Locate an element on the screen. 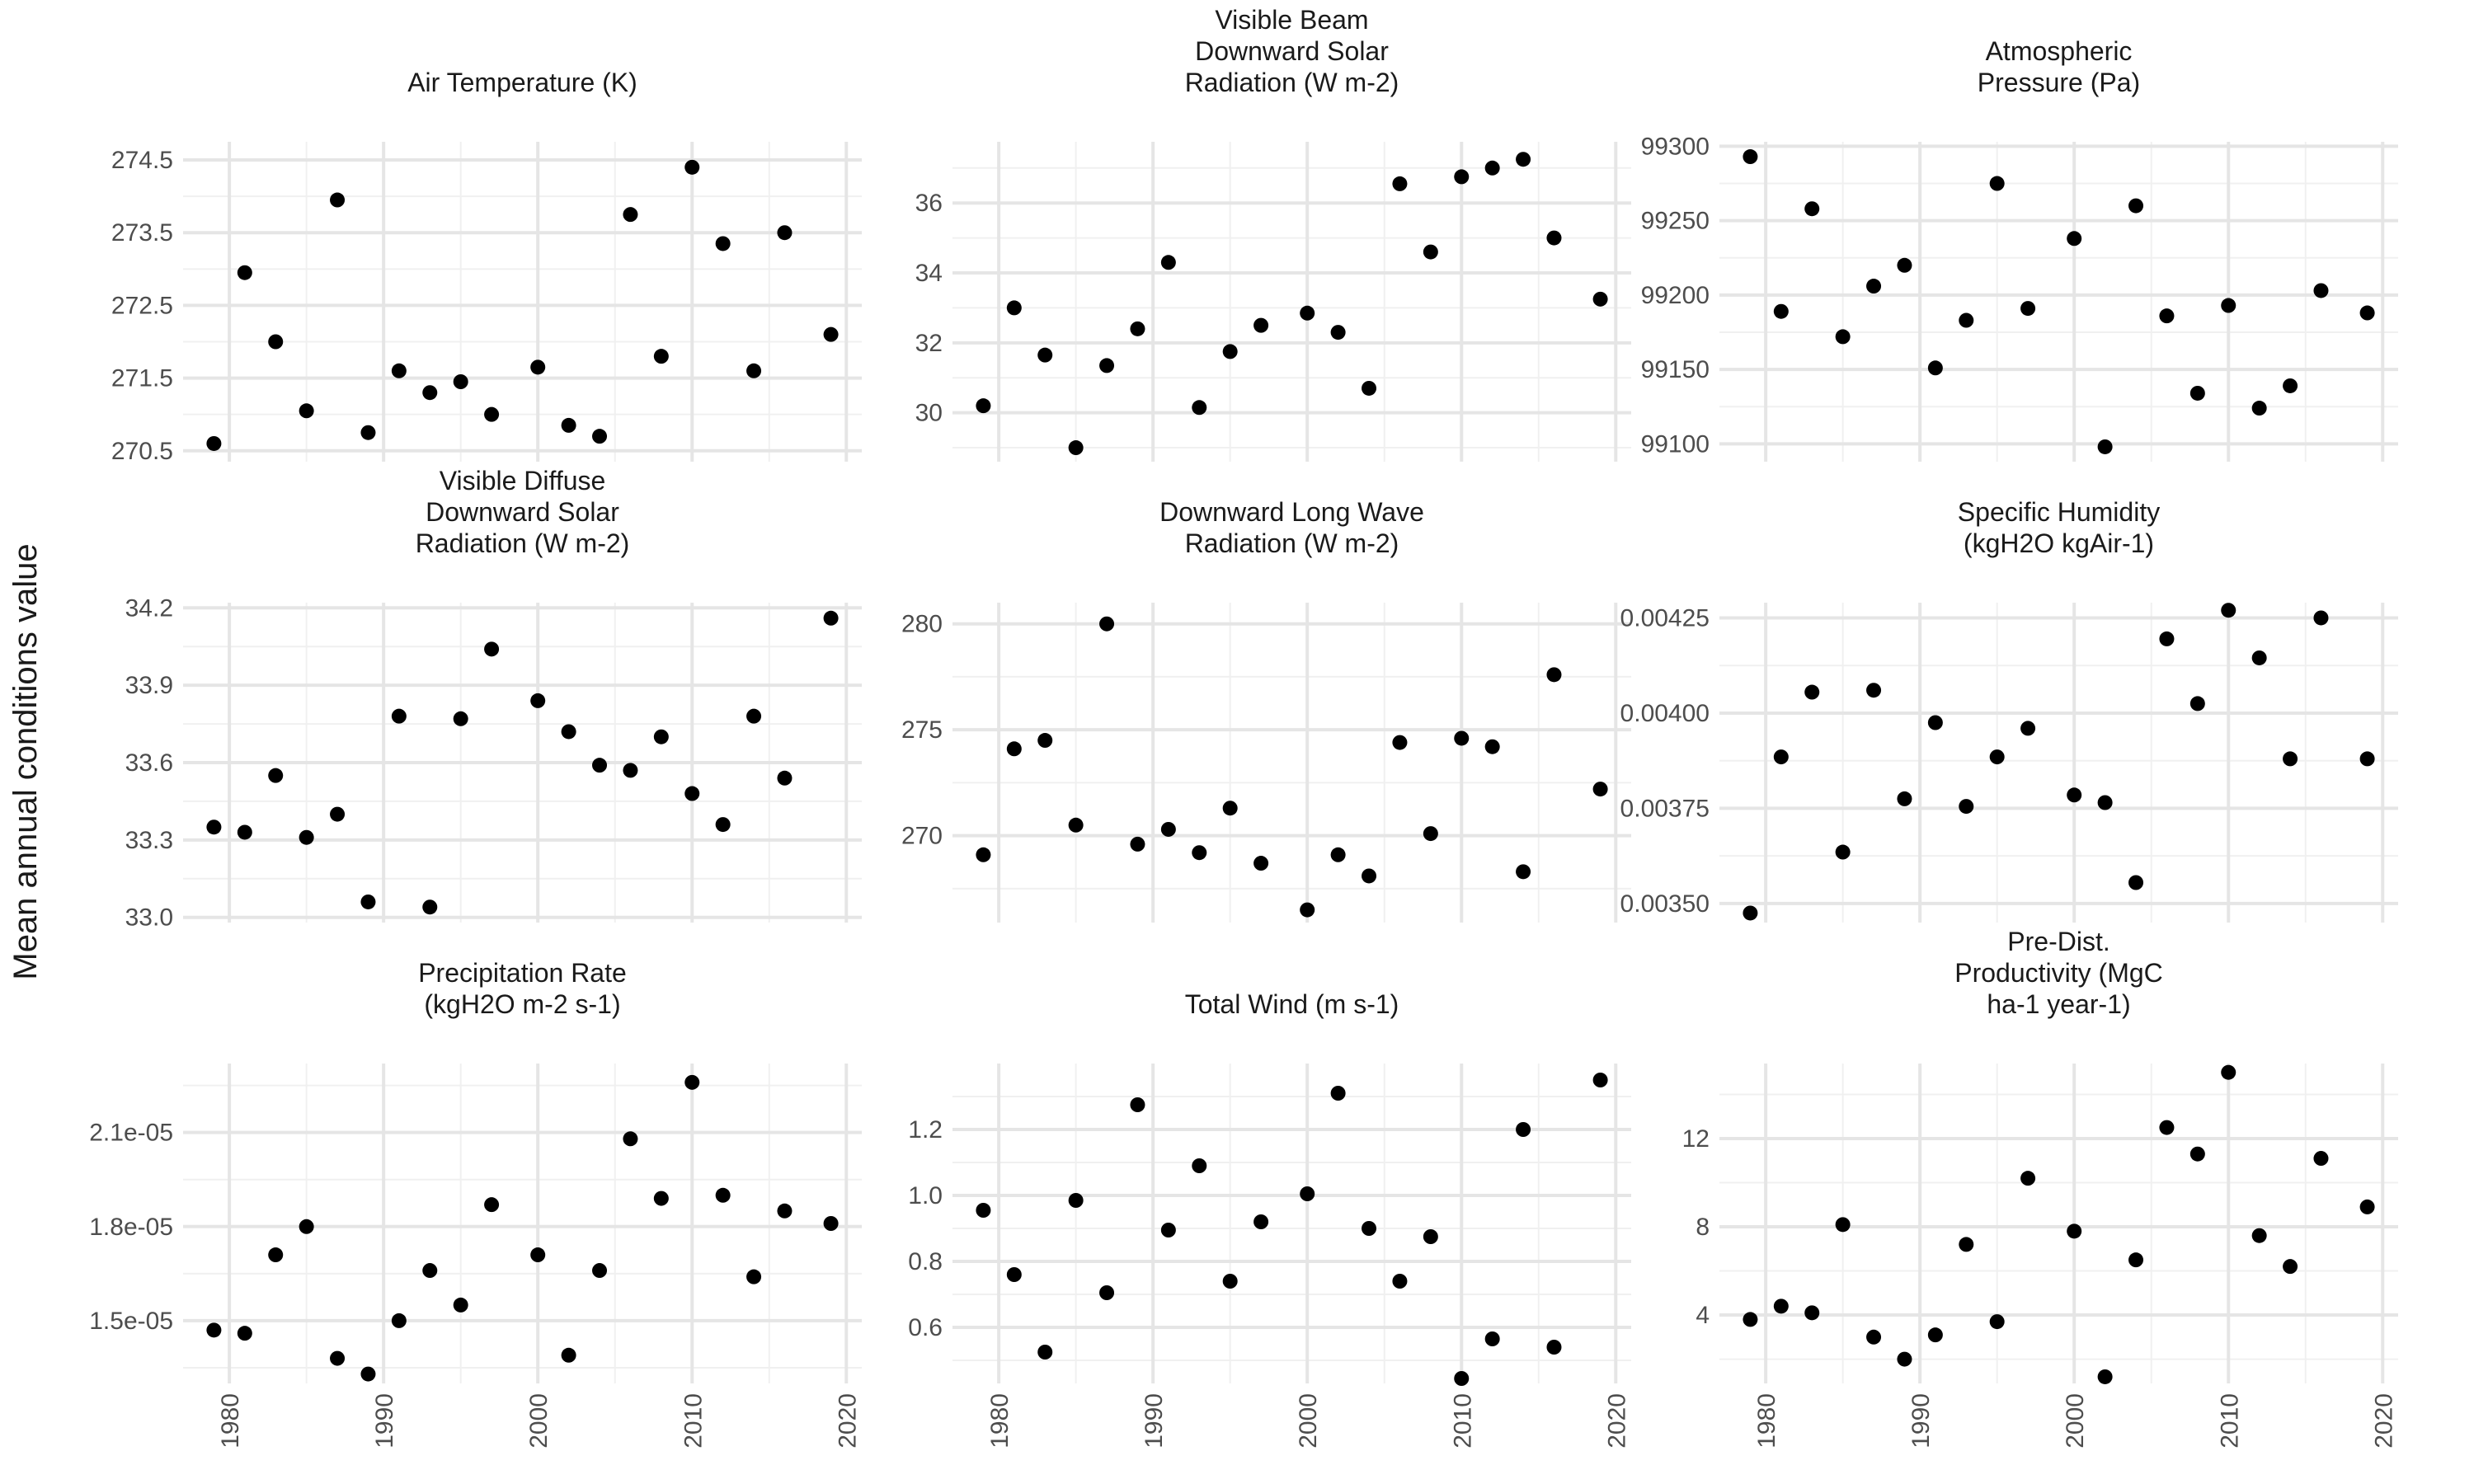 The image size is (2474, 1484). x-tick-label: 2000 is located at coordinates (1308, 1421).